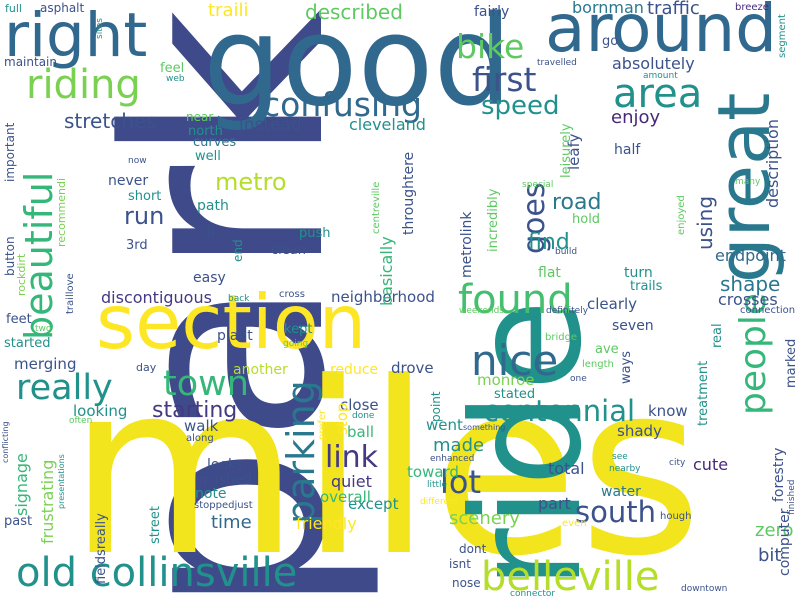  Describe the element at coordinates (549, 242) in the screenshot. I see `cloud-word: find` at that location.